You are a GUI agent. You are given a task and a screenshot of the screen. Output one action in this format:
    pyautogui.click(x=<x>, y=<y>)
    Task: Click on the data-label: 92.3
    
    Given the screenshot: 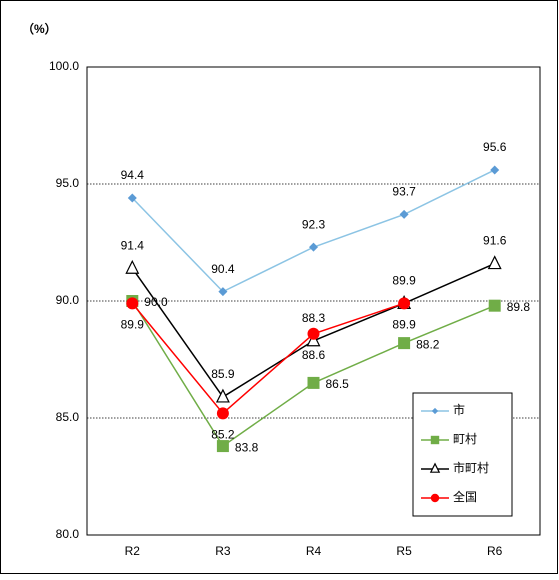 What is the action you would take?
    pyautogui.click(x=314, y=224)
    